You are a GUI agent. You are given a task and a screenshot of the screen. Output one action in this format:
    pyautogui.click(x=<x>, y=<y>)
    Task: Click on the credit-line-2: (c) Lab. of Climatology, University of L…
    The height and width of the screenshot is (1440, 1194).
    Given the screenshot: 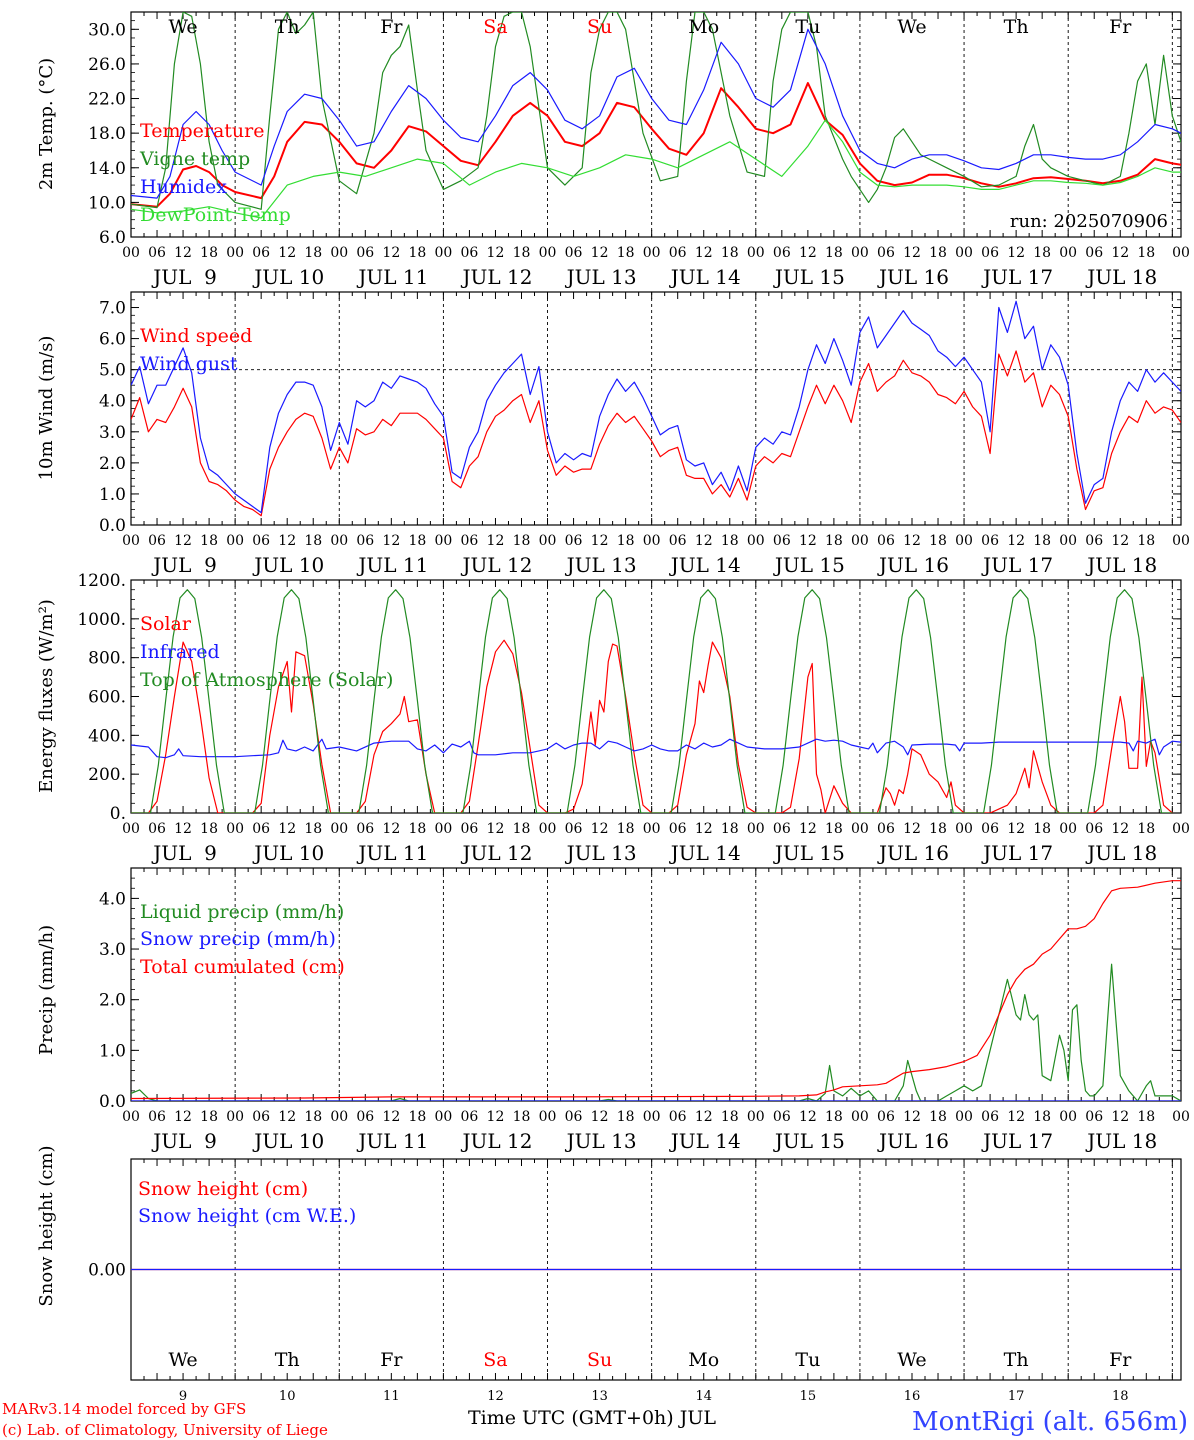 What is the action you would take?
    pyautogui.click(x=165, y=1430)
    